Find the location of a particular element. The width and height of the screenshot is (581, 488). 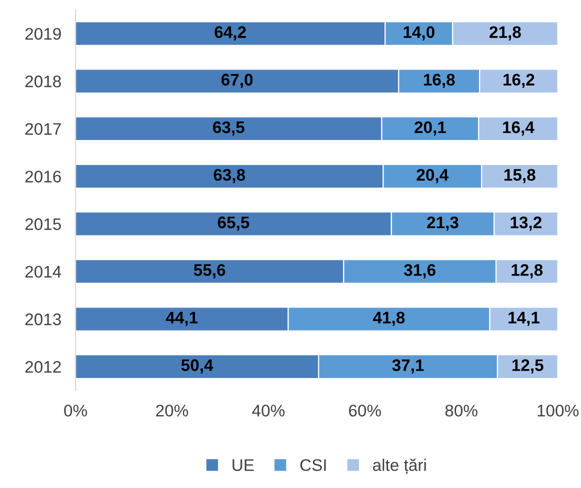

x-tick-label: 60% is located at coordinates (365, 410).